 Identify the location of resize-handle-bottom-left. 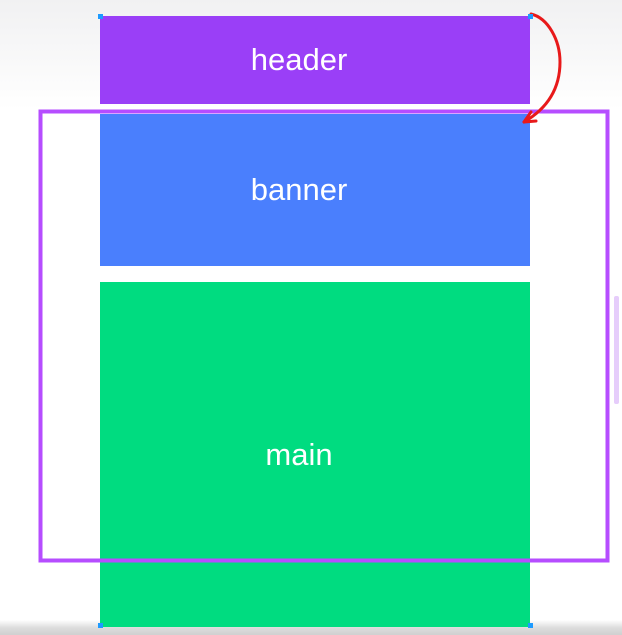
(100, 625).